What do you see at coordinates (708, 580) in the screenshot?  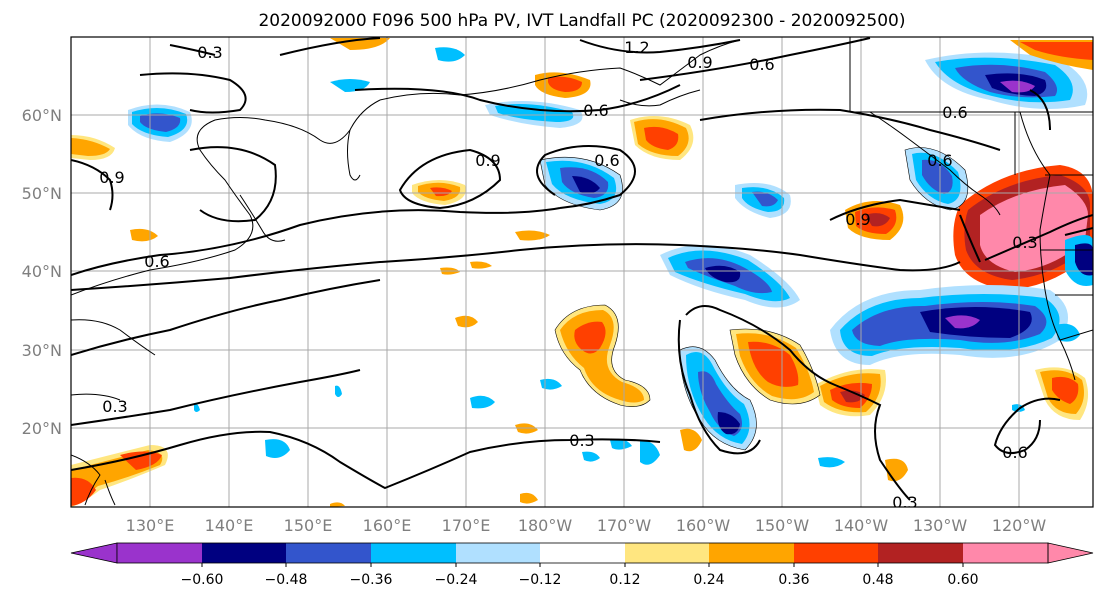 I see `colorbar-tick-label: 0.24` at bounding box center [708, 580].